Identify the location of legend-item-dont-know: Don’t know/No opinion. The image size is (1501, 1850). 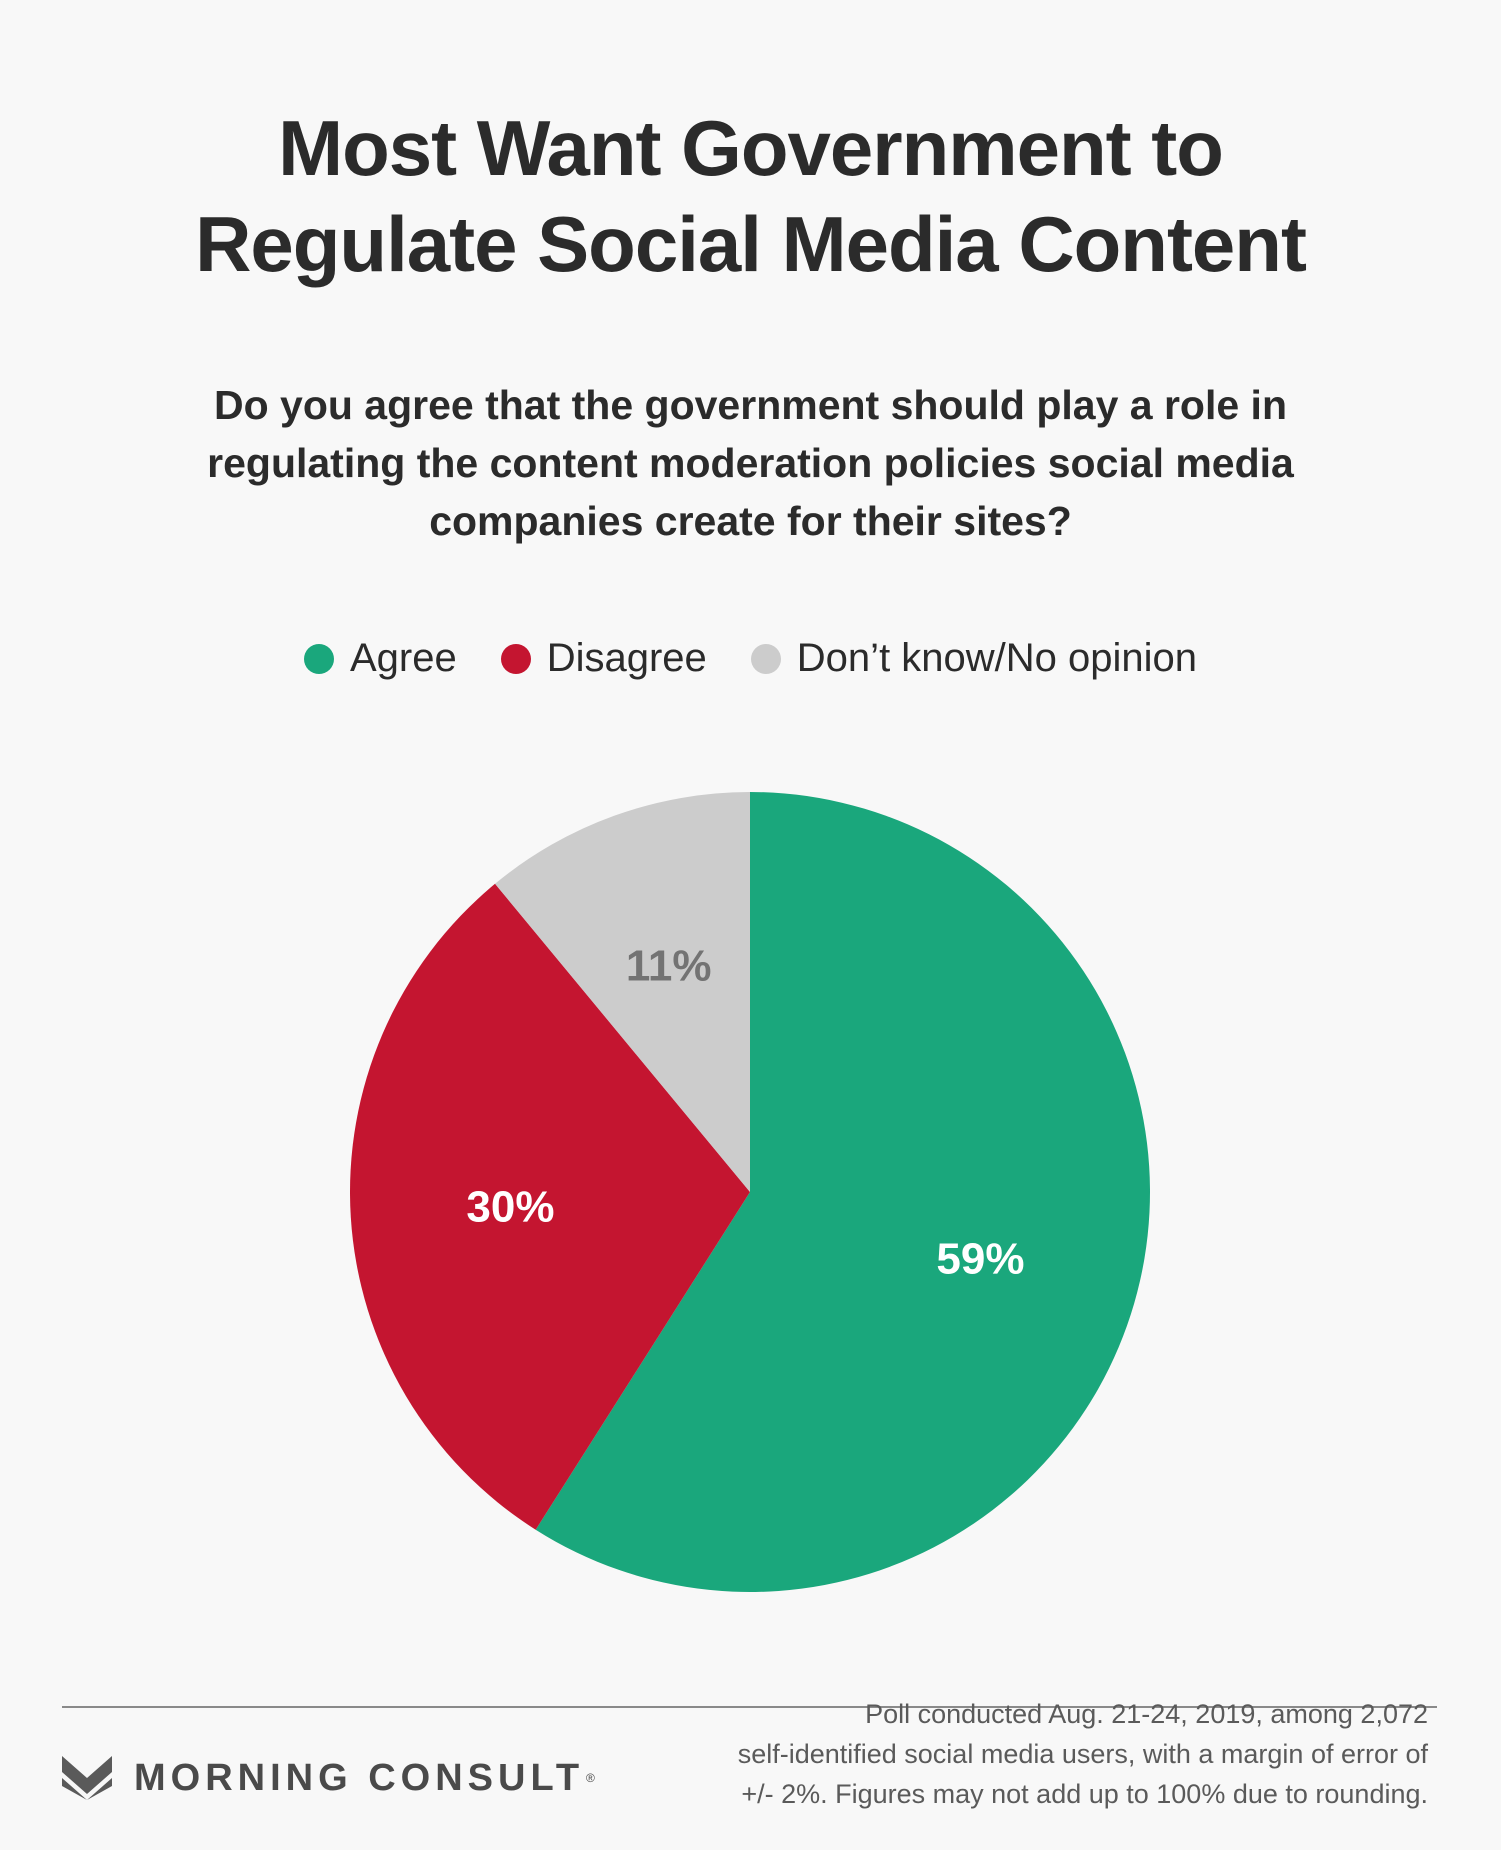
(974, 658).